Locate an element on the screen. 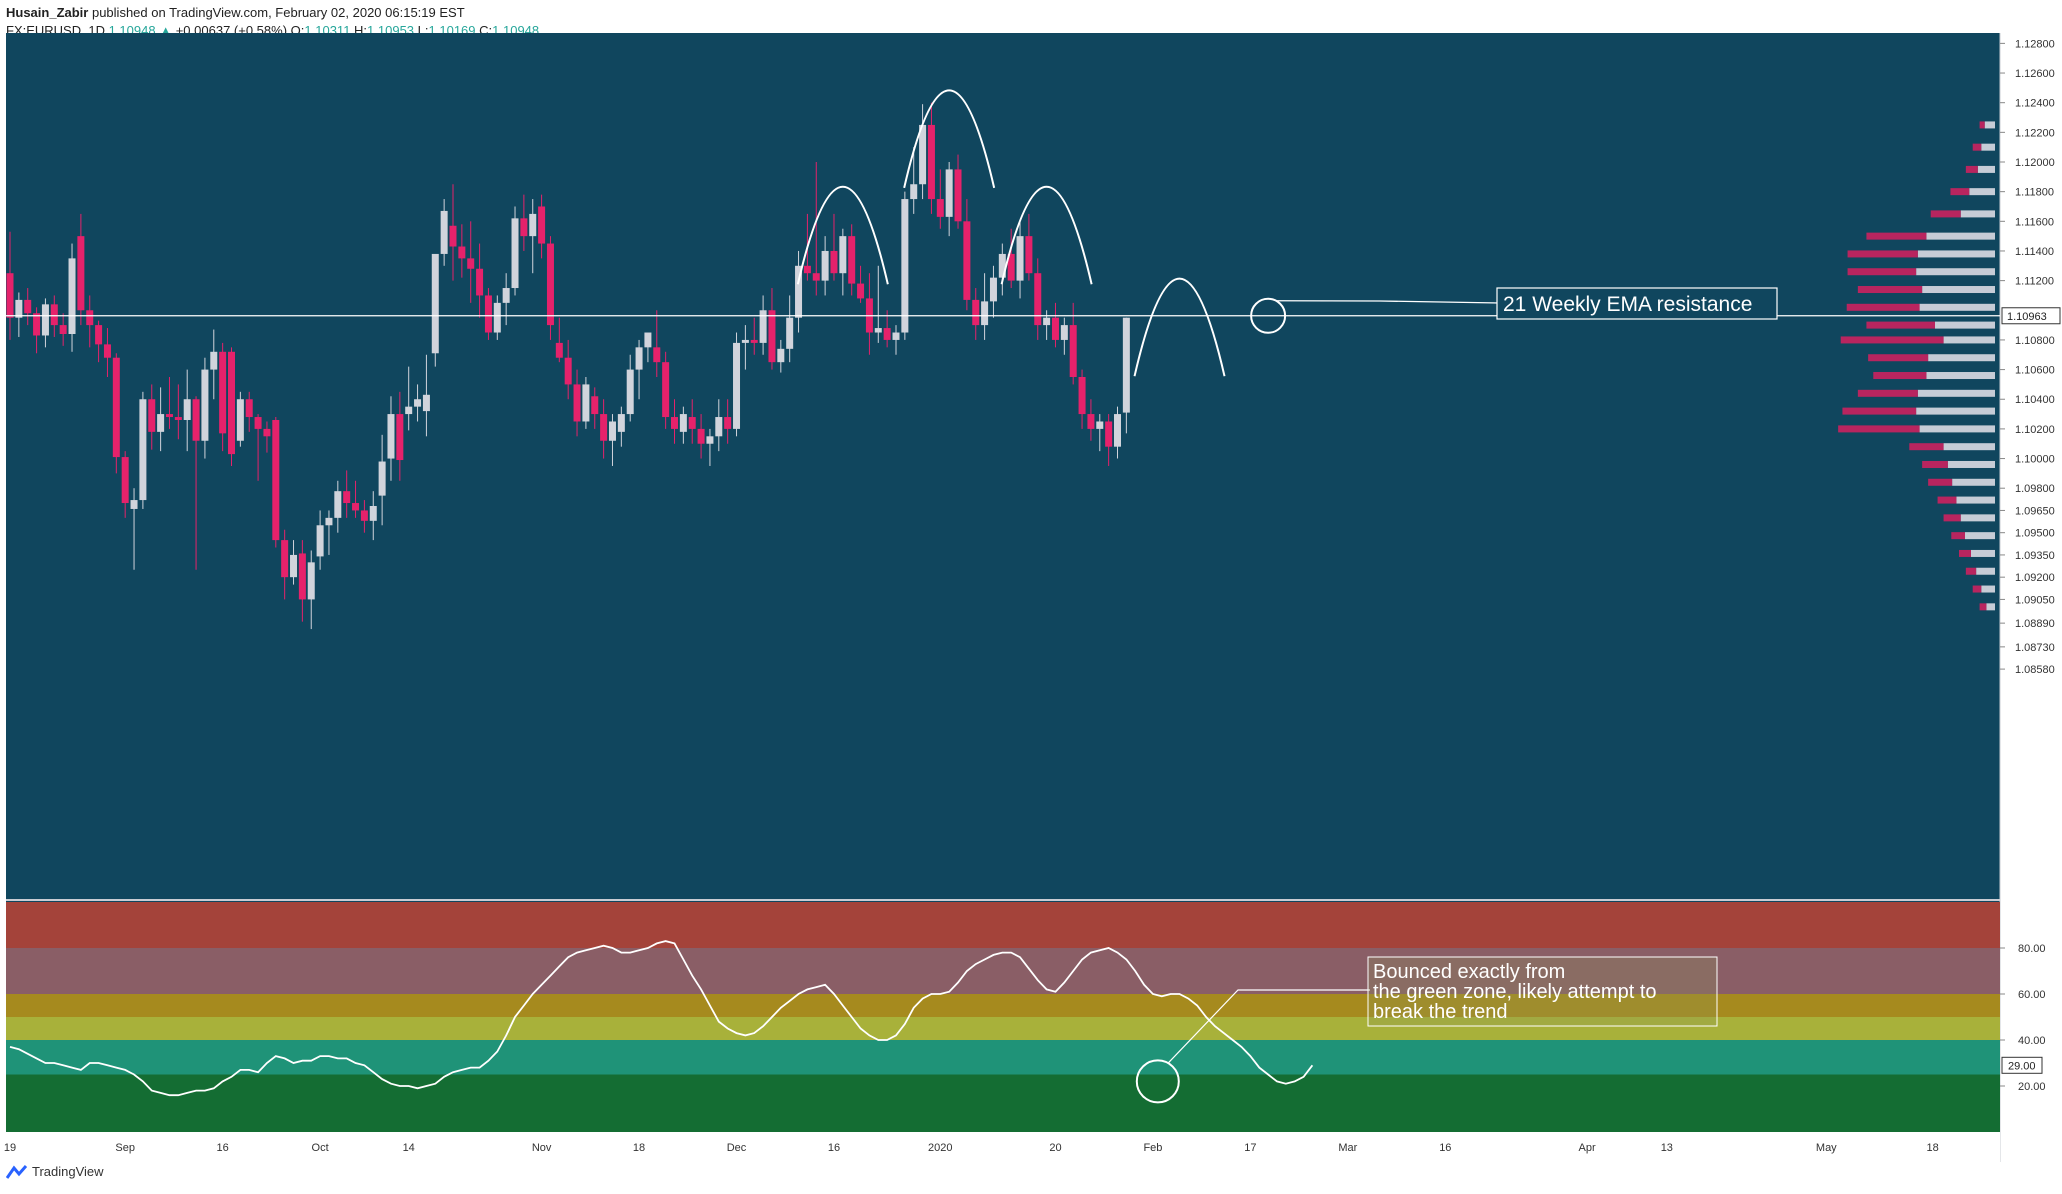 The height and width of the screenshot is (1194, 2062). time-tick-label: 20 is located at coordinates (1055, 1148).